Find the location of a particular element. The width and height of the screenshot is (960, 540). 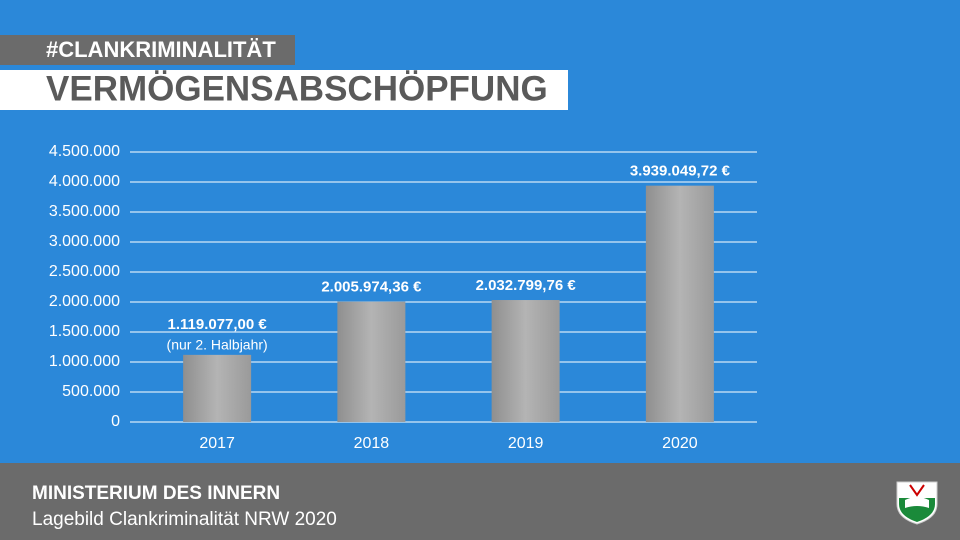

x-tick-label: 2017 is located at coordinates (217, 443).